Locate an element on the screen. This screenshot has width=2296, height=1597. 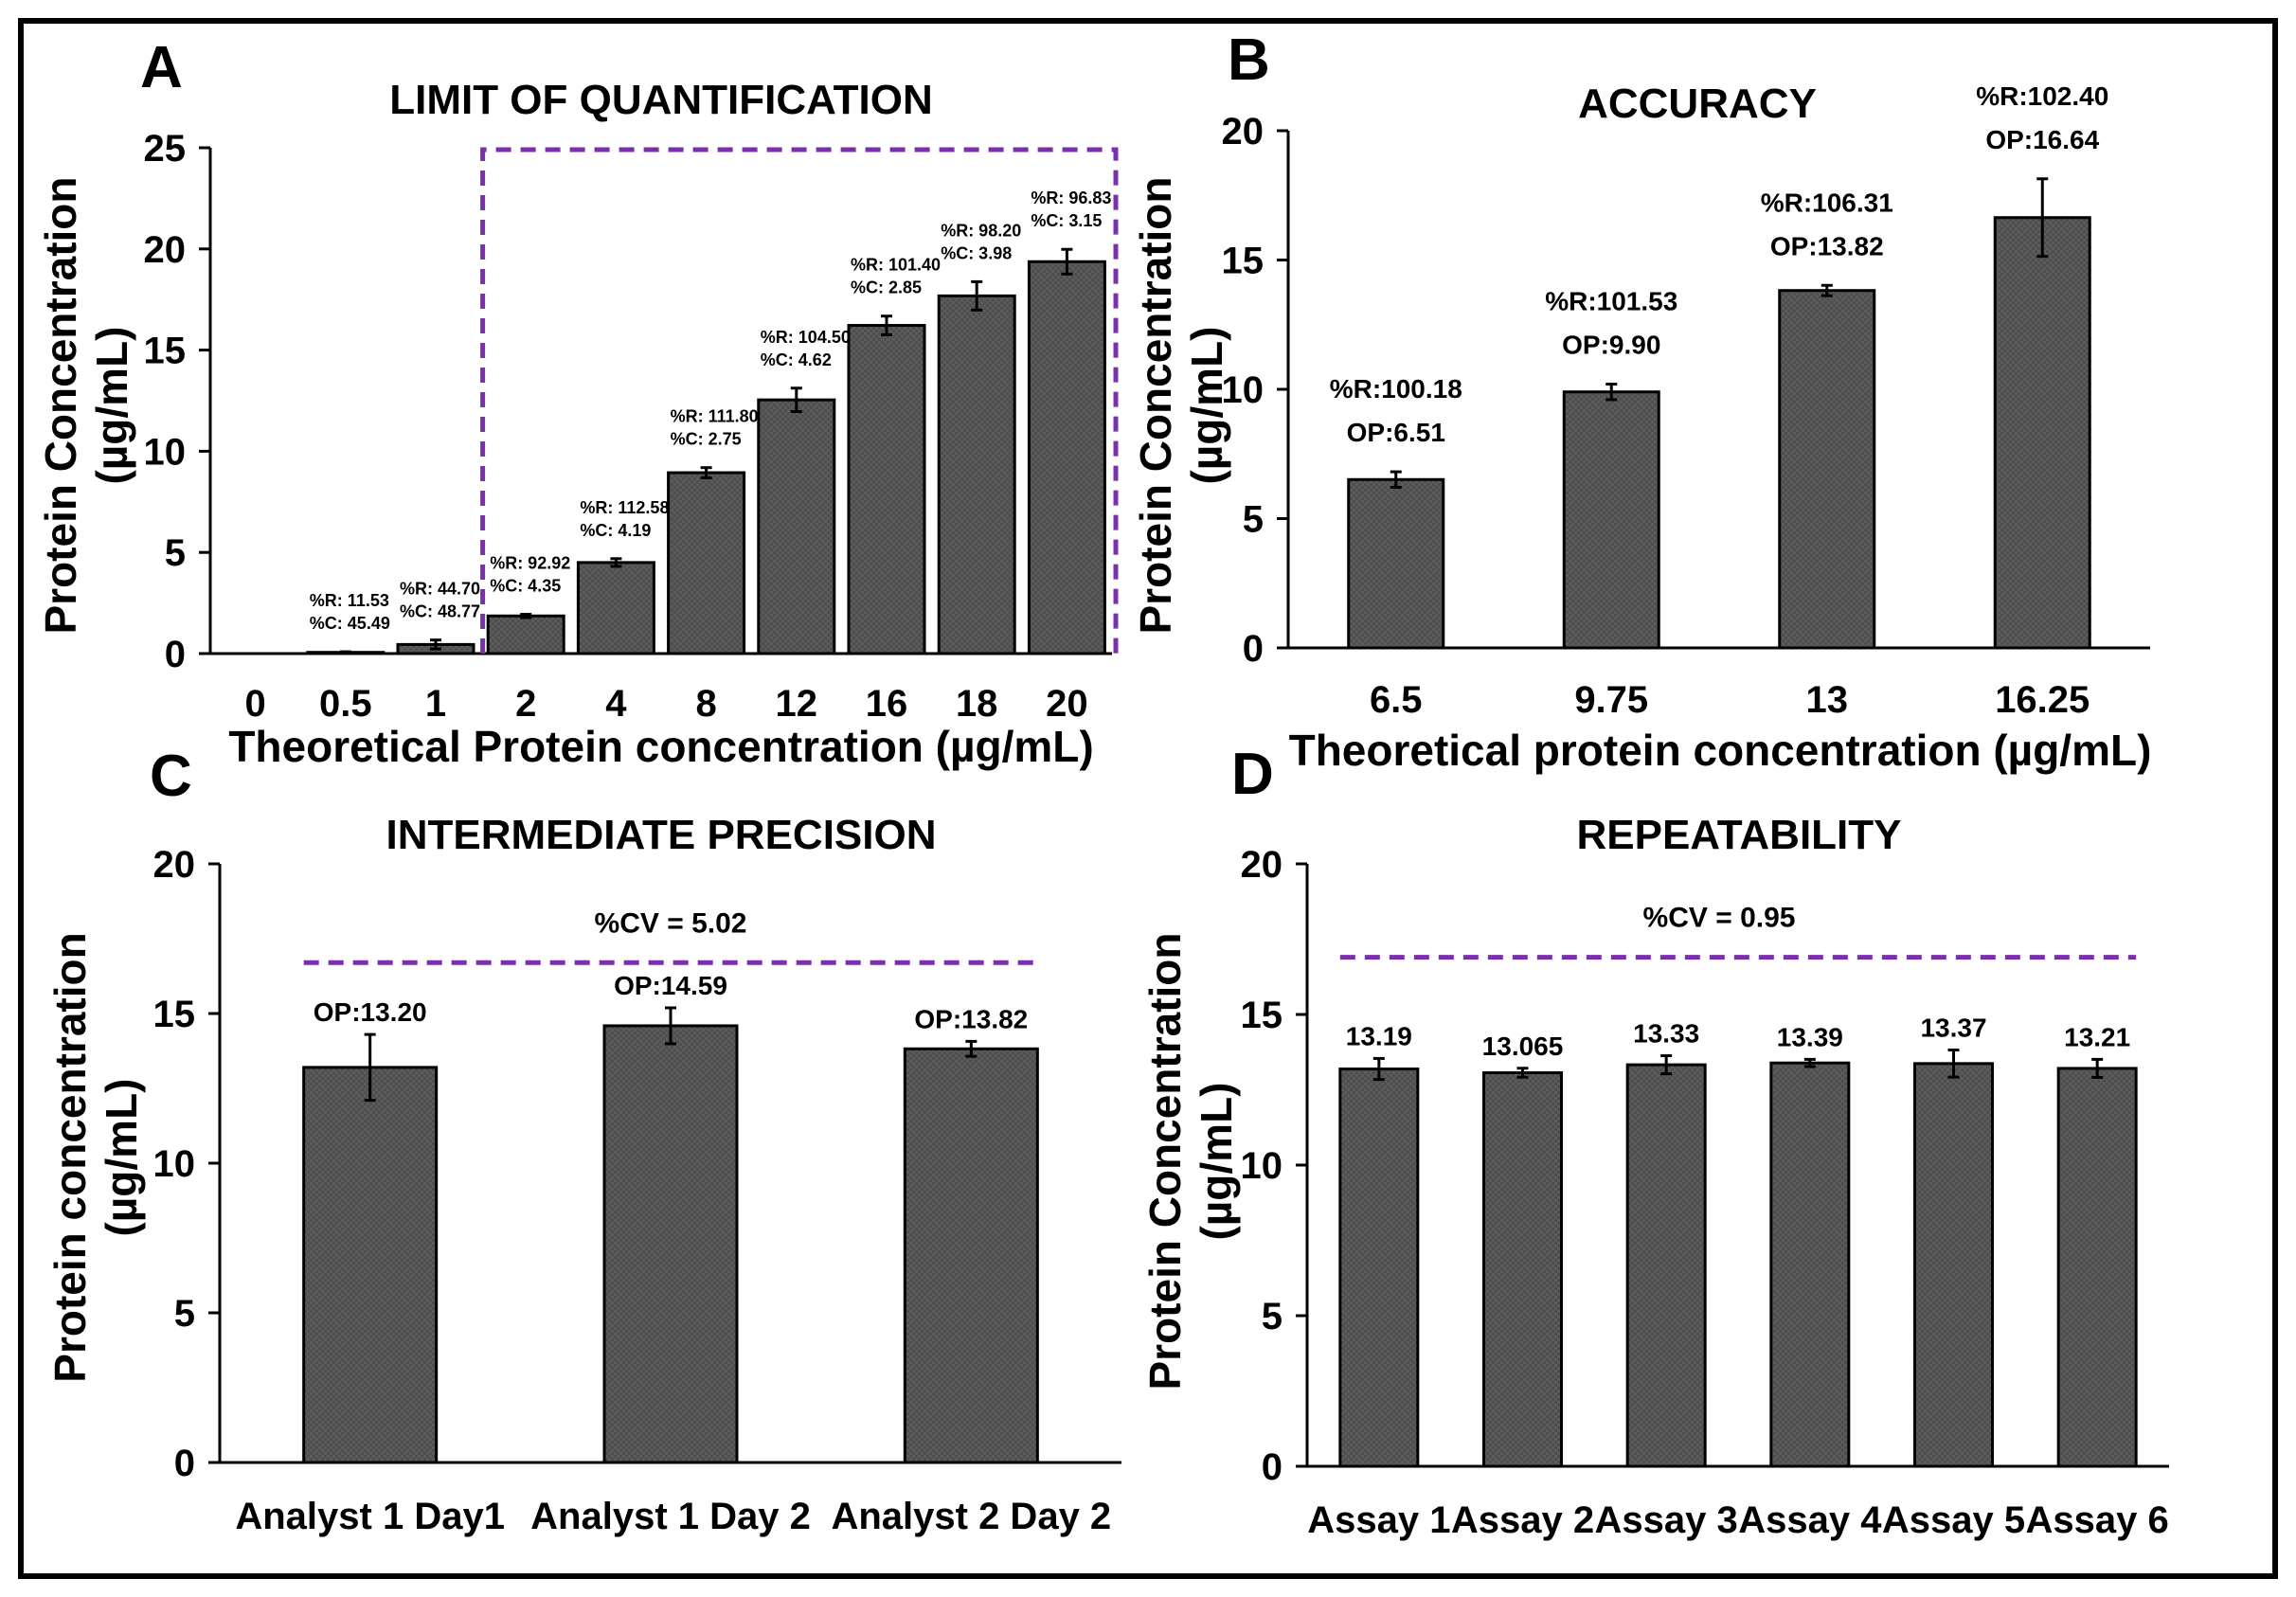
panel-a-y-tick-label: 5 is located at coordinates (175, 553).